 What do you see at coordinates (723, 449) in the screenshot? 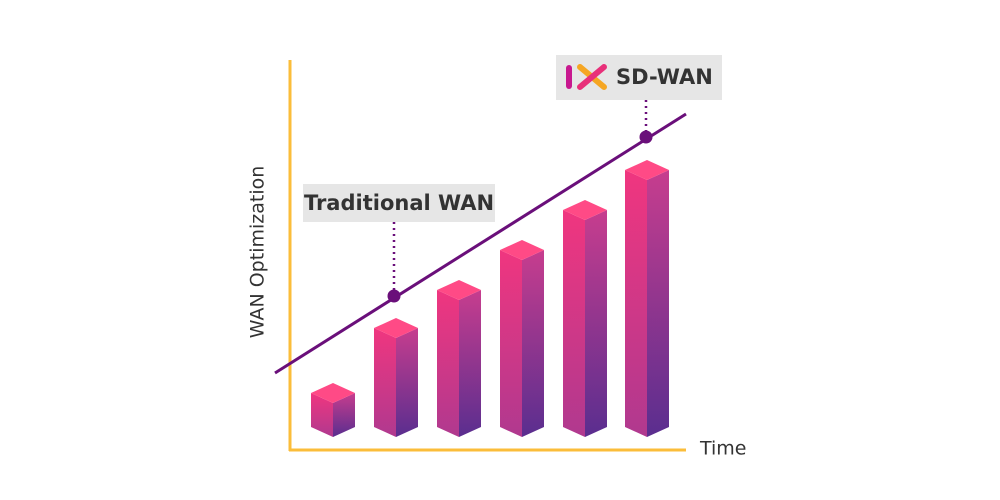
I see `x-axis-label: Time` at bounding box center [723, 449].